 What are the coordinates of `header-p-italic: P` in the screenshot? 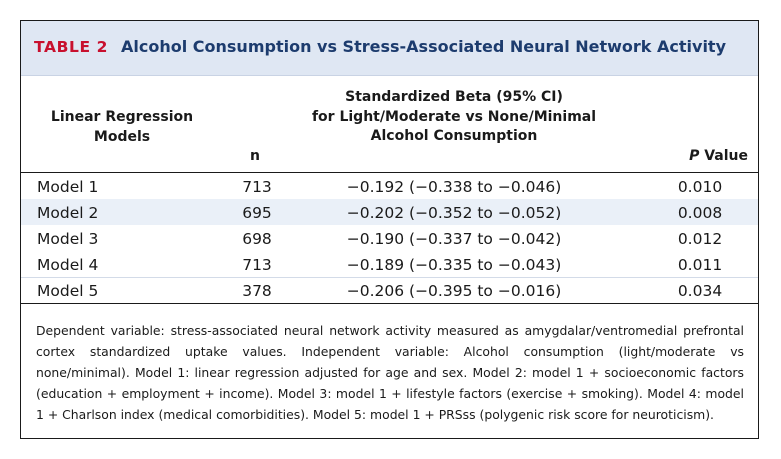 It's located at (694, 156).